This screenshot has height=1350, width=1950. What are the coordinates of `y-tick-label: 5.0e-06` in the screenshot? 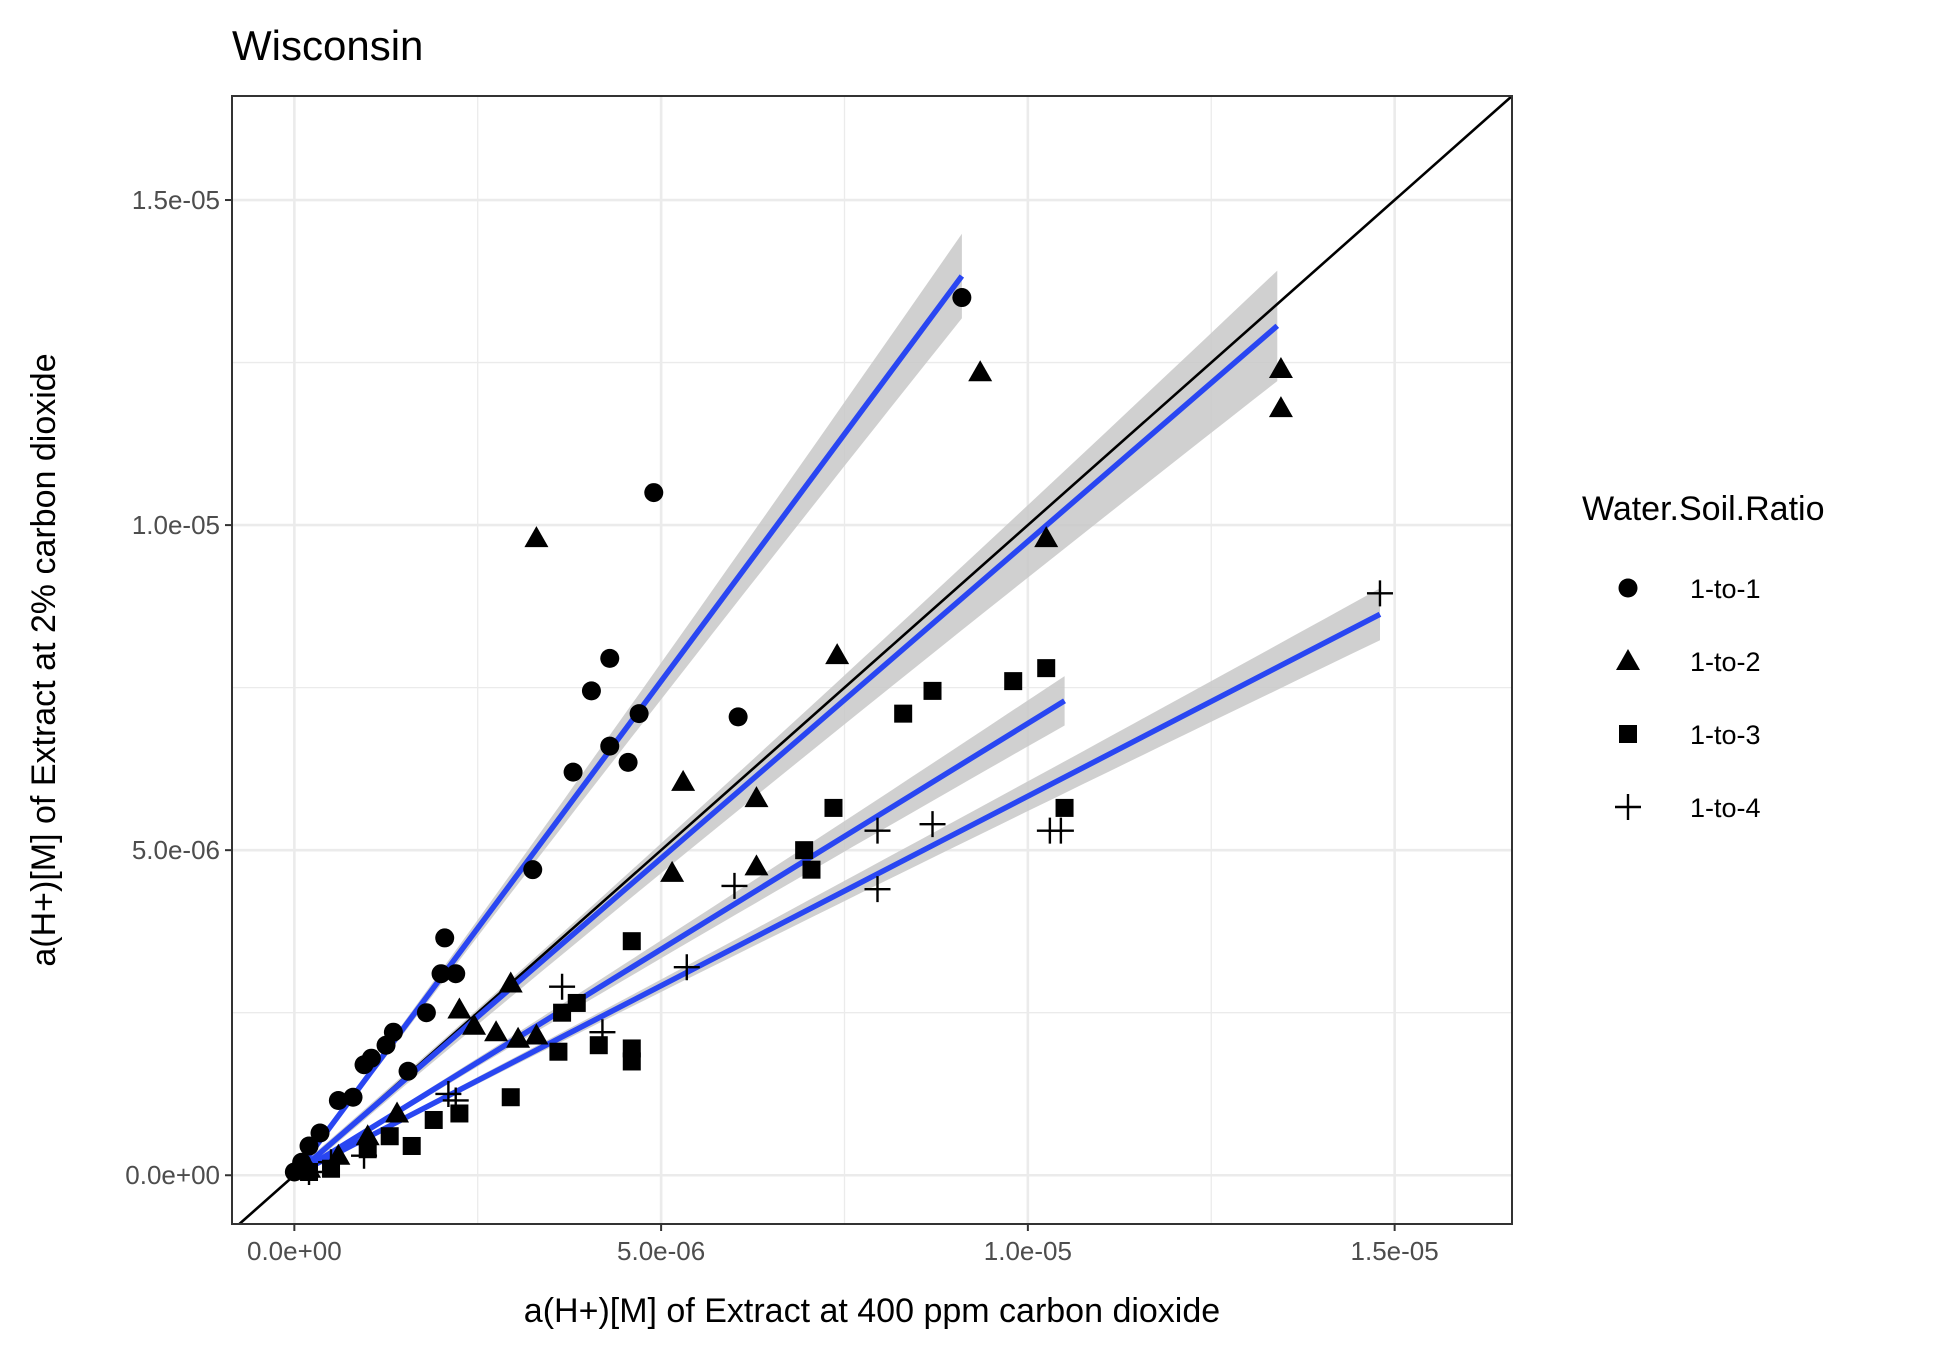 It's located at (176, 850).